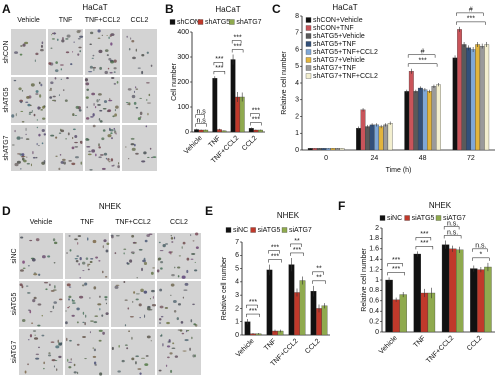  What do you see at coordinates (183, 57) in the screenshot?
I see `y-tick-label: 300` at bounding box center [183, 57].